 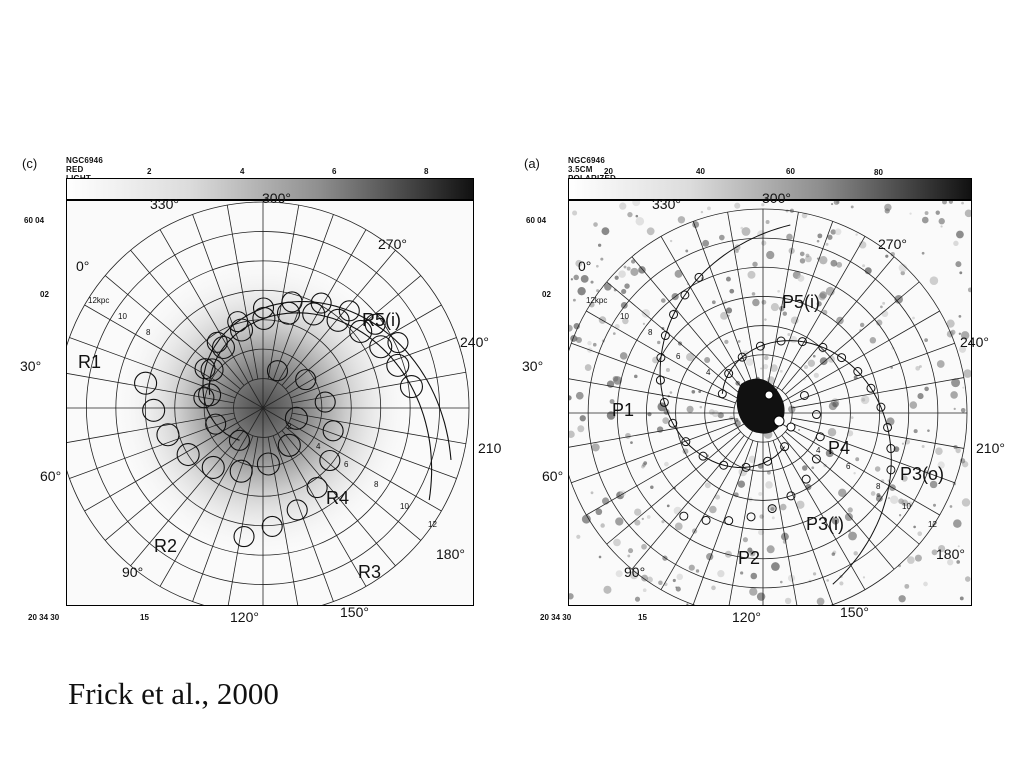 What do you see at coordinates (370, 572) in the screenshot?
I see `arm-label-r3: R3` at bounding box center [370, 572].